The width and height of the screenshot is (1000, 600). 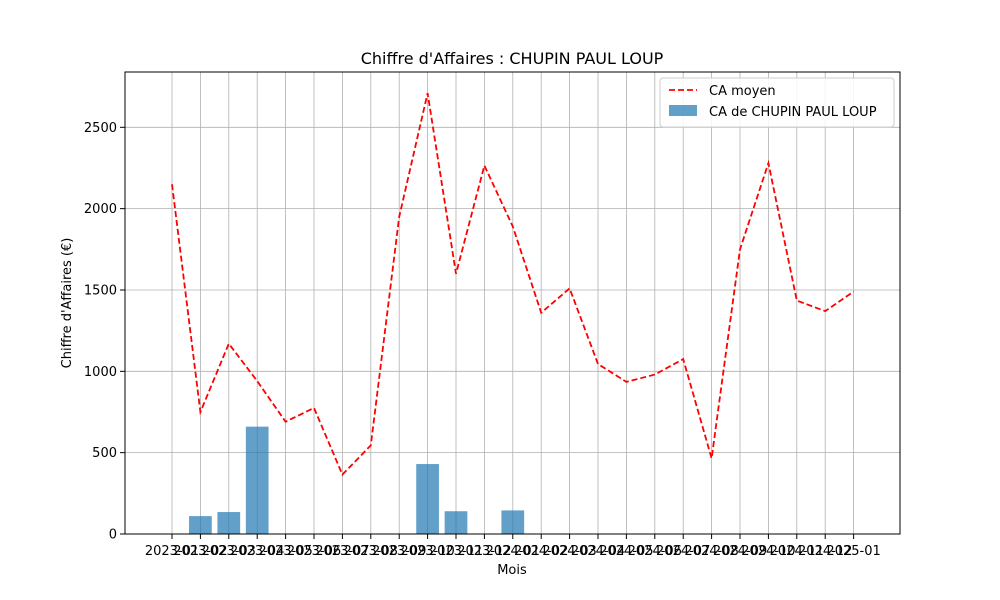 I want to click on legend-box, so click(x=777, y=102).